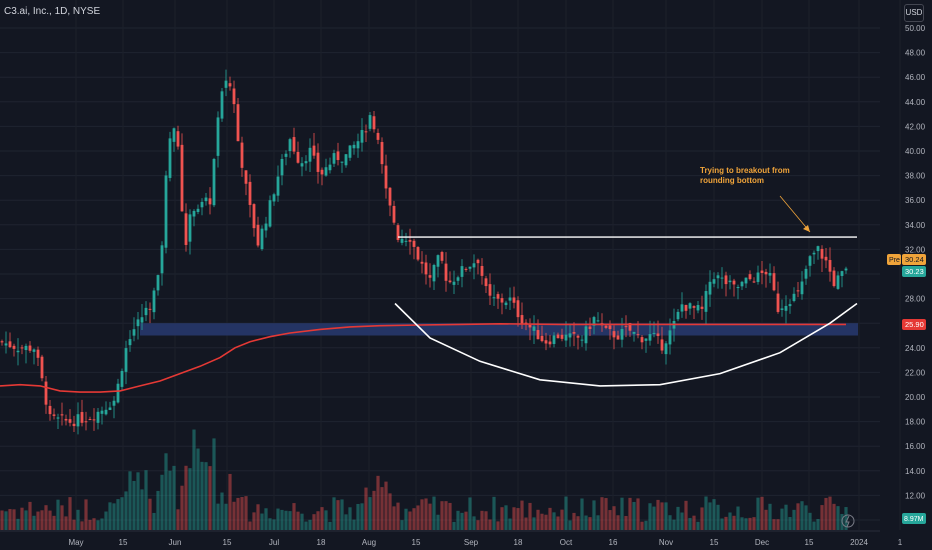  Describe the element at coordinates (914, 259) in the screenshot. I see `pre-price-tag` at that location.